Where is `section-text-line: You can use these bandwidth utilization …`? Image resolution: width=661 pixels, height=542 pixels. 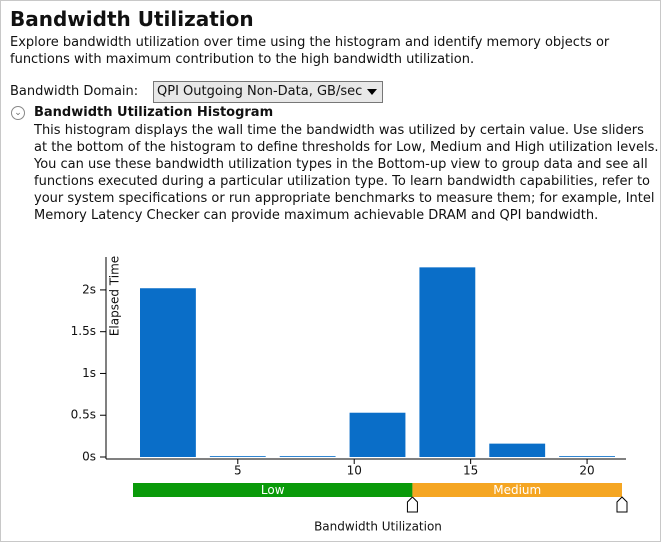
section-text-line: You can use these bandwidth utilization … is located at coordinates (341, 164).